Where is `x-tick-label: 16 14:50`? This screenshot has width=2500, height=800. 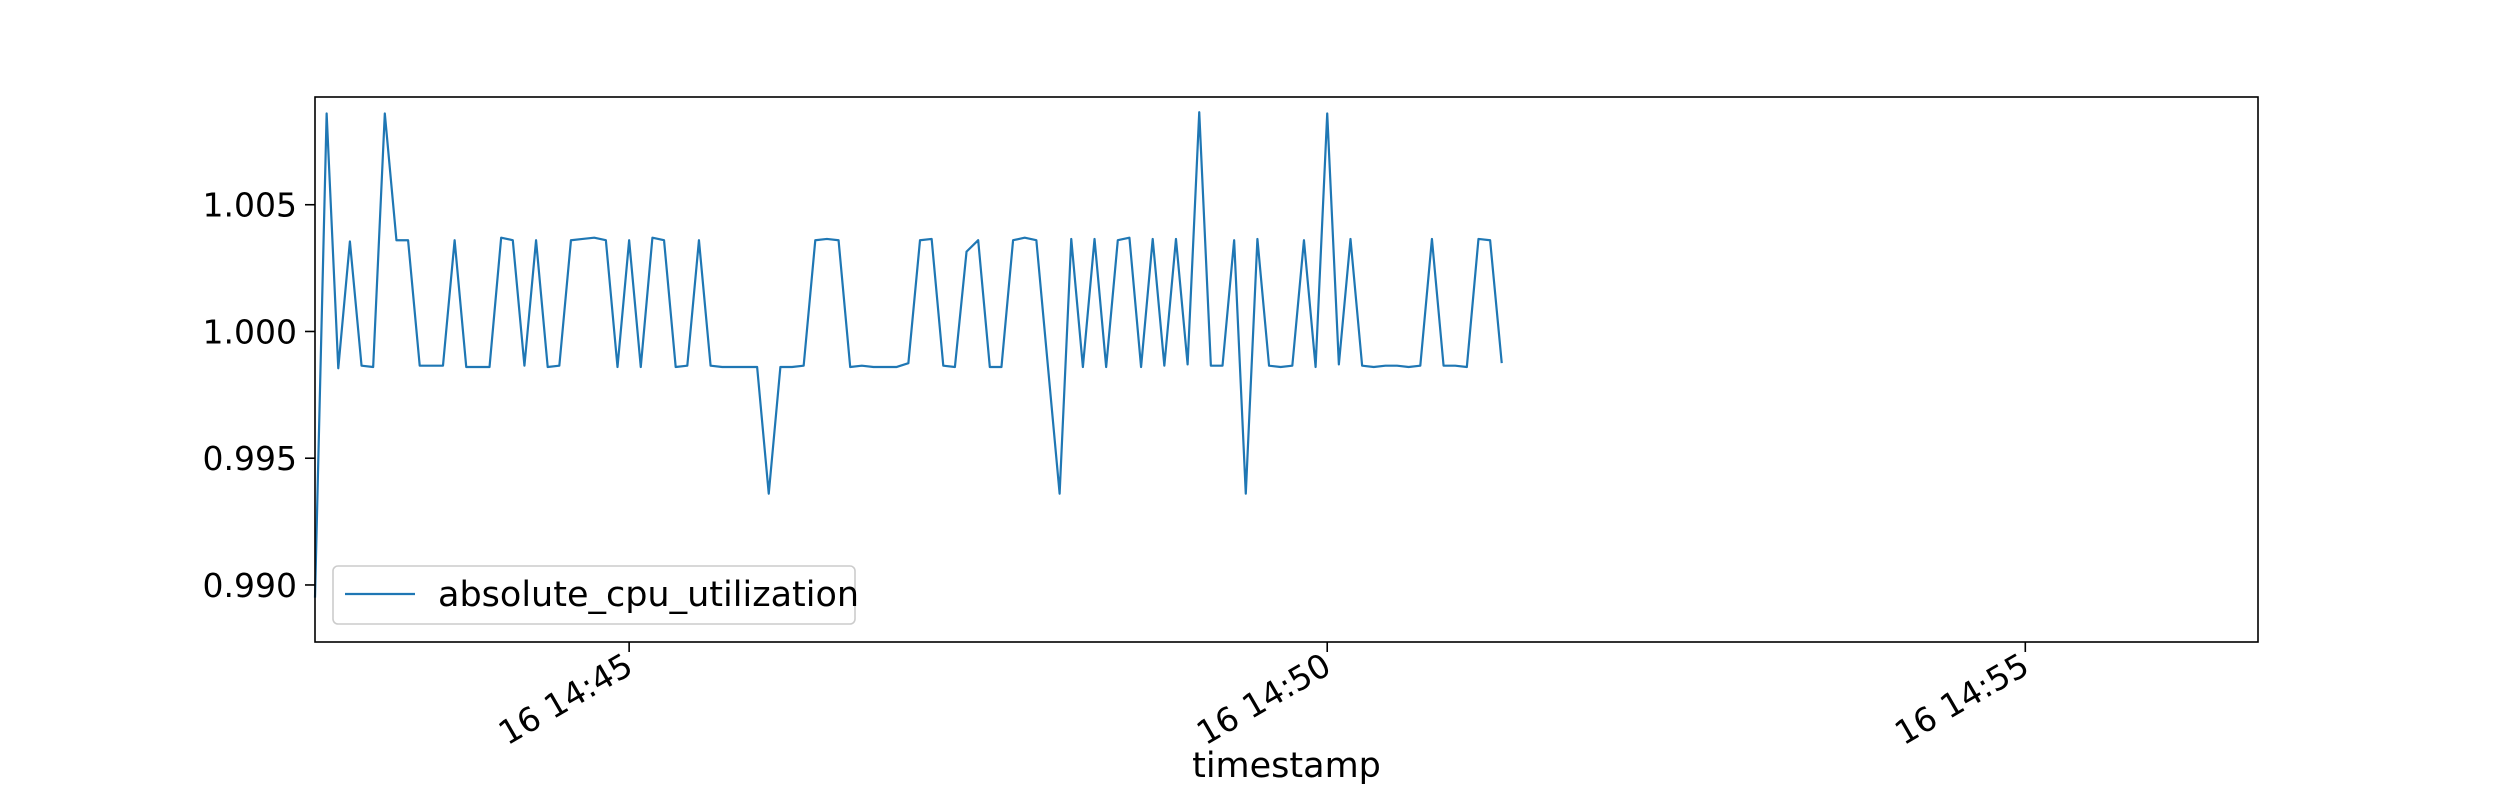
x-tick-label: 16 14:50 is located at coordinates (1263, 699).